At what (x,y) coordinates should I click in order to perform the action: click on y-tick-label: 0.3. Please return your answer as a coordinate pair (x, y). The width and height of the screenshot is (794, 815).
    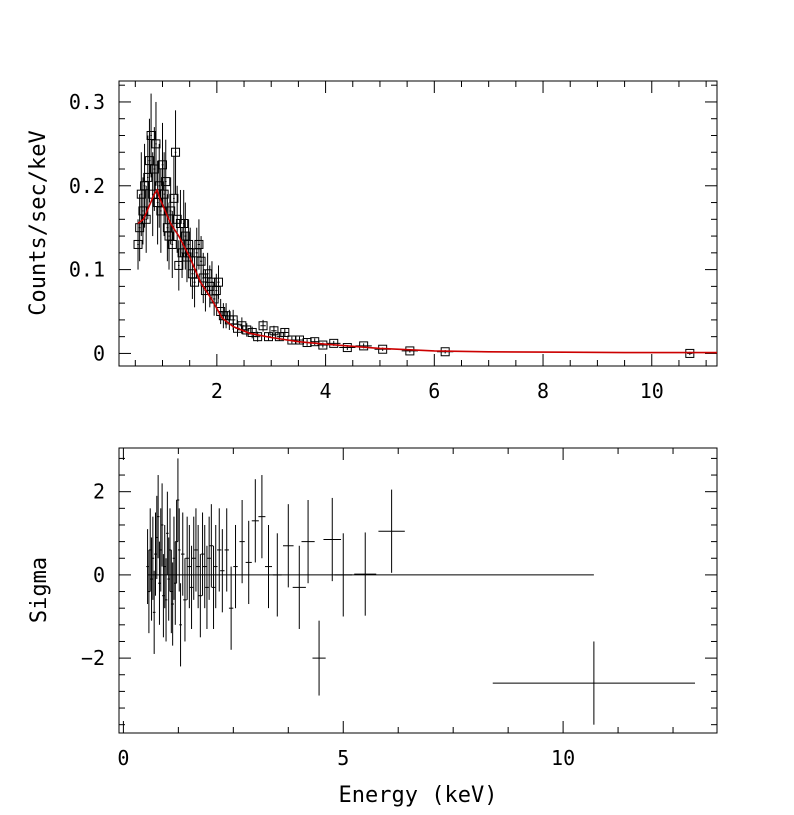
    Looking at the image, I should click on (87, 102).